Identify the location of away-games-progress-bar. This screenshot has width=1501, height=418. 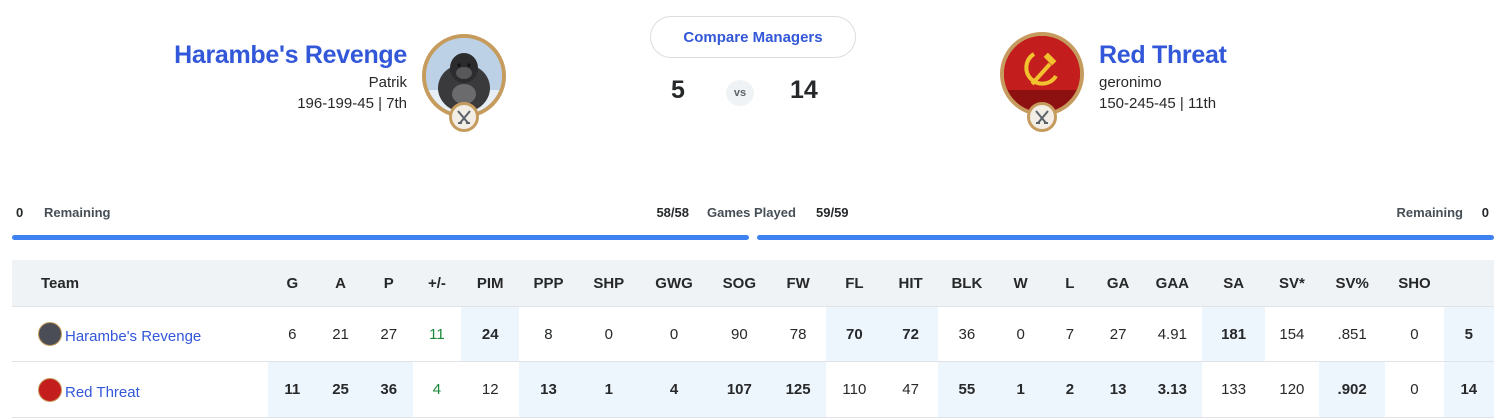
(1125, 237).